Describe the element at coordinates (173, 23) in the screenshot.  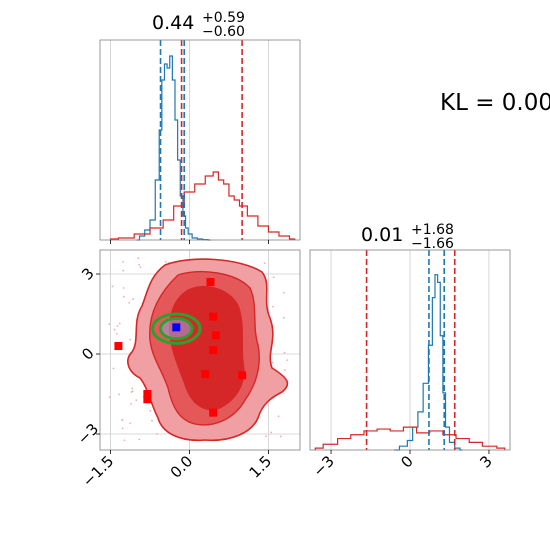
I see `marginal-1-title-value: 0.44` at that location.